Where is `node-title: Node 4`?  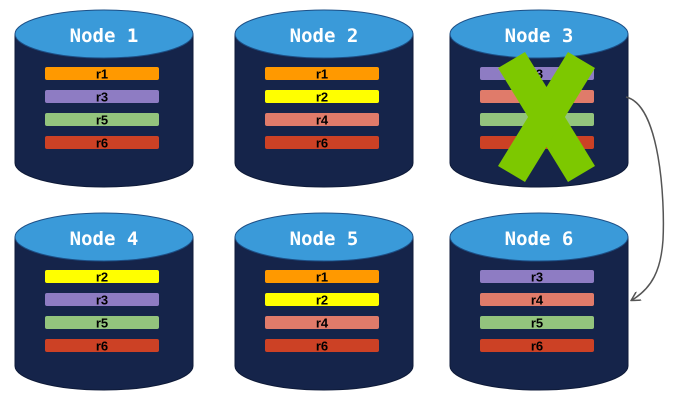 node-title: Node 4 is located at coordinates (104, 239).